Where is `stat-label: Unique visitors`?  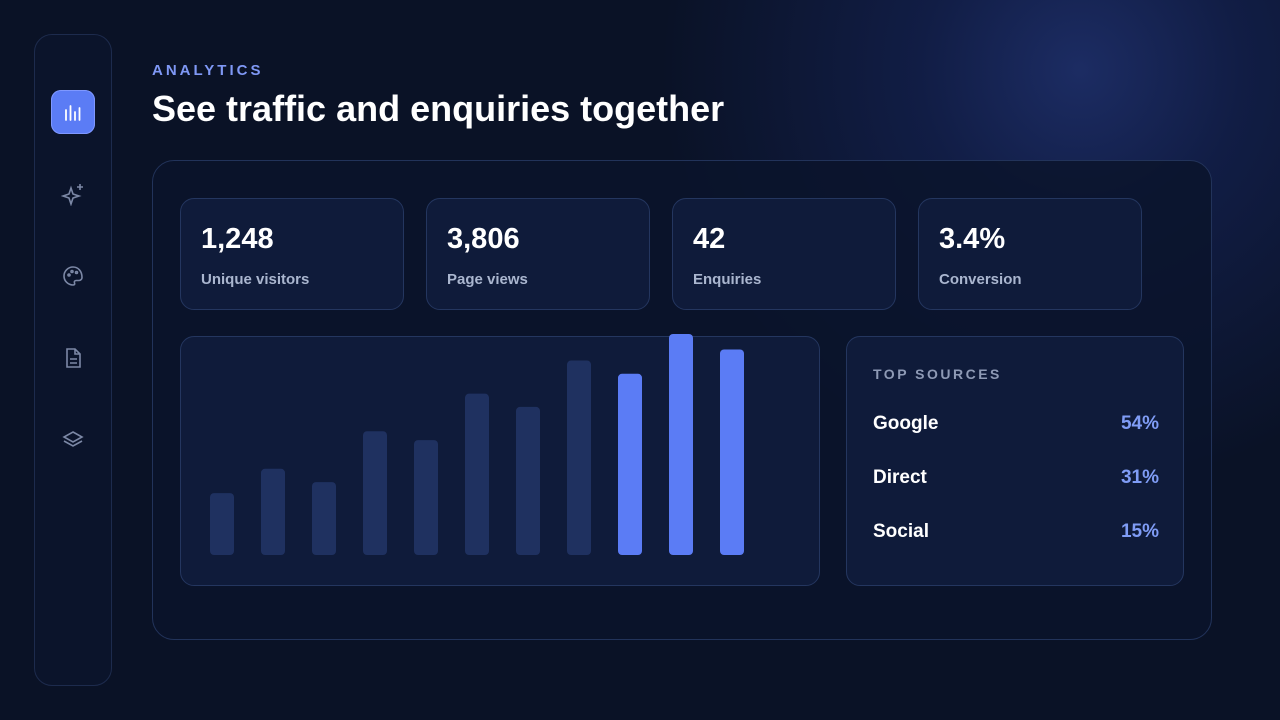 stat-label: Unique visitors is located at coordinates (255, 279).